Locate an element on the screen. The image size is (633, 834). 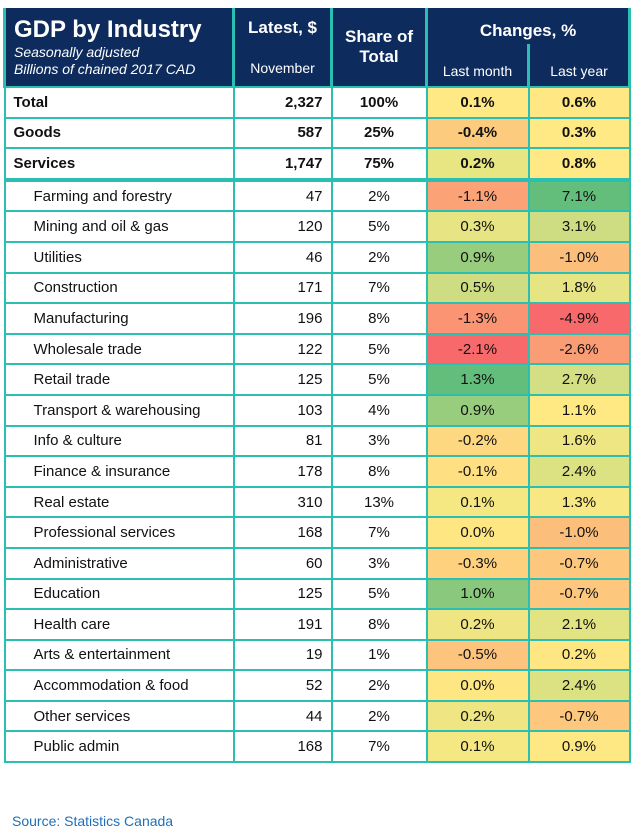
table-row: Finance & insurance 178 8% -0.1% 2.4% is located at coordinates (317, 471).